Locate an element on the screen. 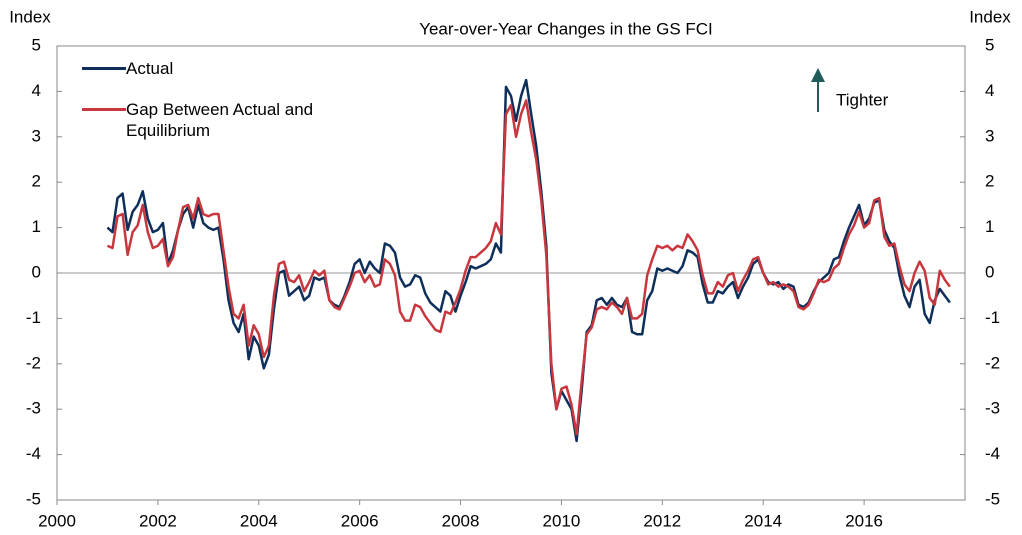 This screenshot has height=535, width=1022. legend-label: Gap Between Actual and Equilibrium is located at coordinates (220, 120).